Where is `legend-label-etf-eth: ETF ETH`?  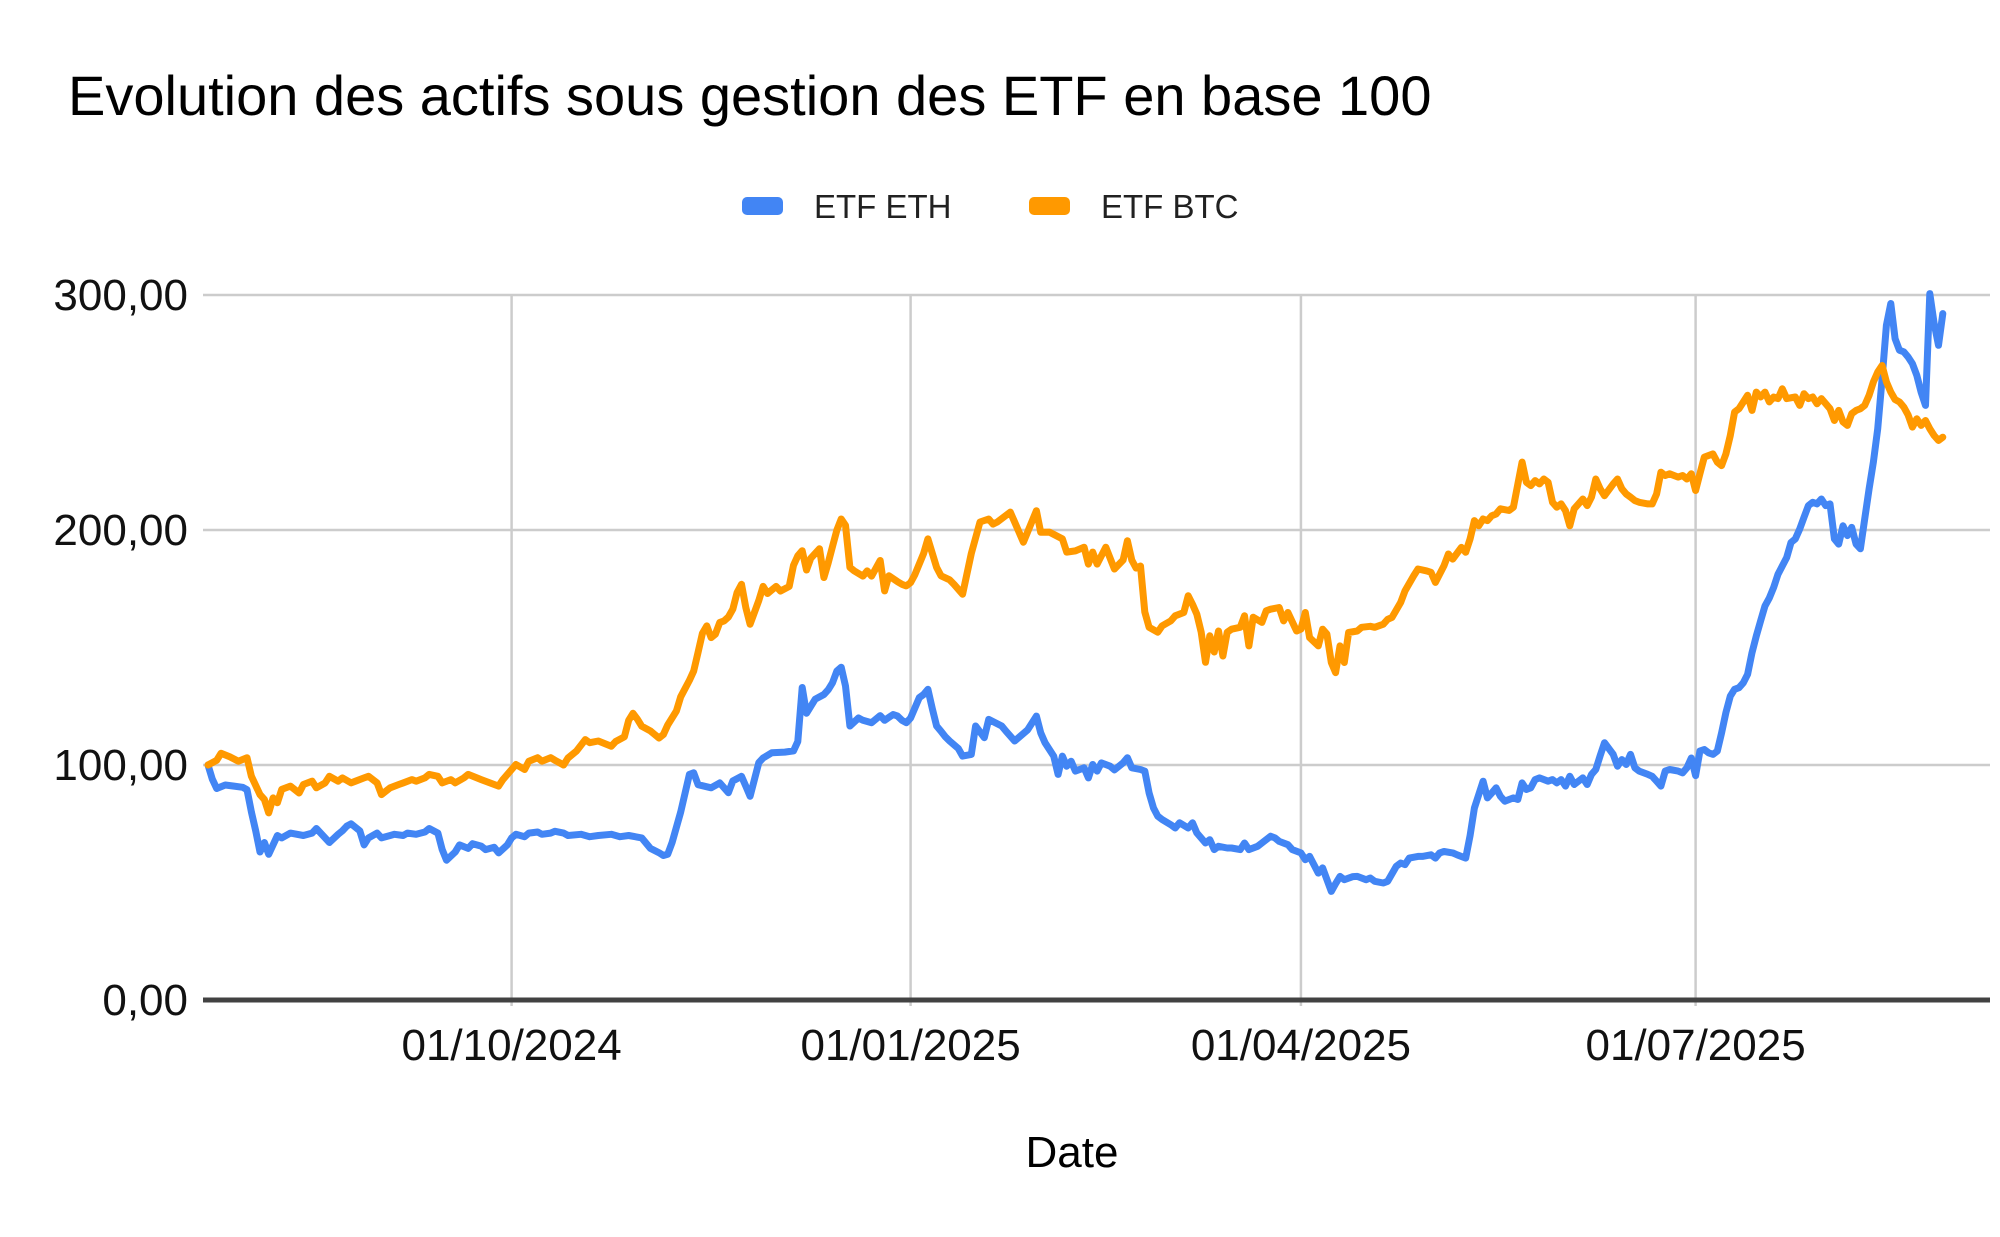
legend-label-etf-eth: ETF ETH is located at coordinates (883, 206).